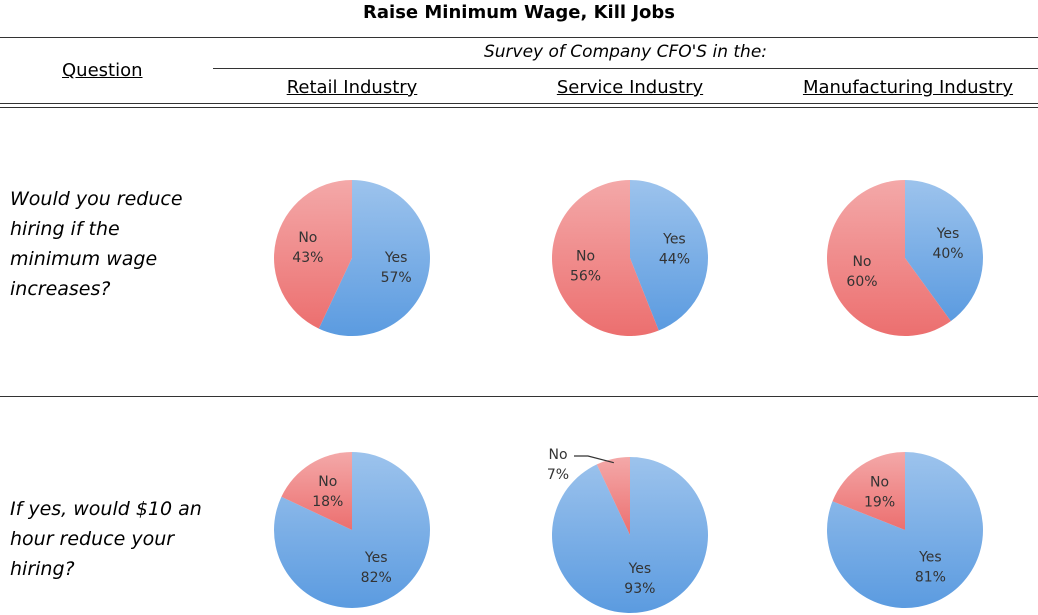  I want to click on survey-header: Survey of Company CFO'S in the:, so click(625, 52).